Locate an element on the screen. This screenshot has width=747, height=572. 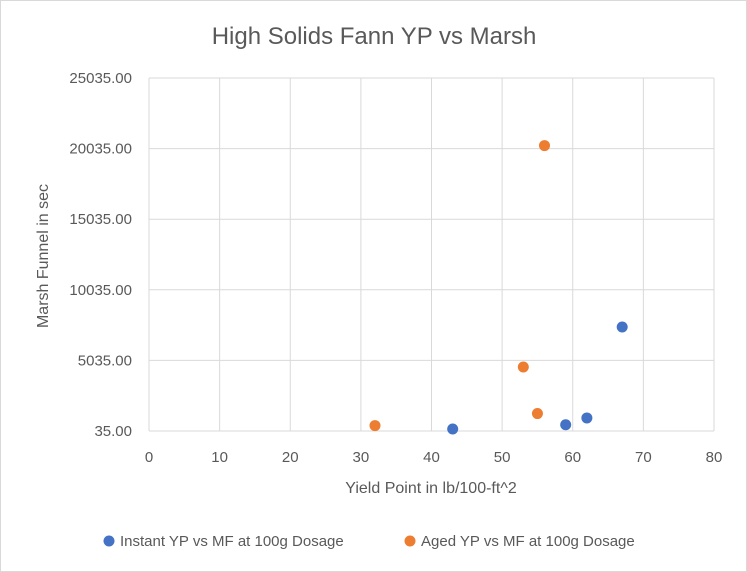
legend-label-series-1: Instant YP vs MF at 100g Dosage is located at coordinates (232, 541).